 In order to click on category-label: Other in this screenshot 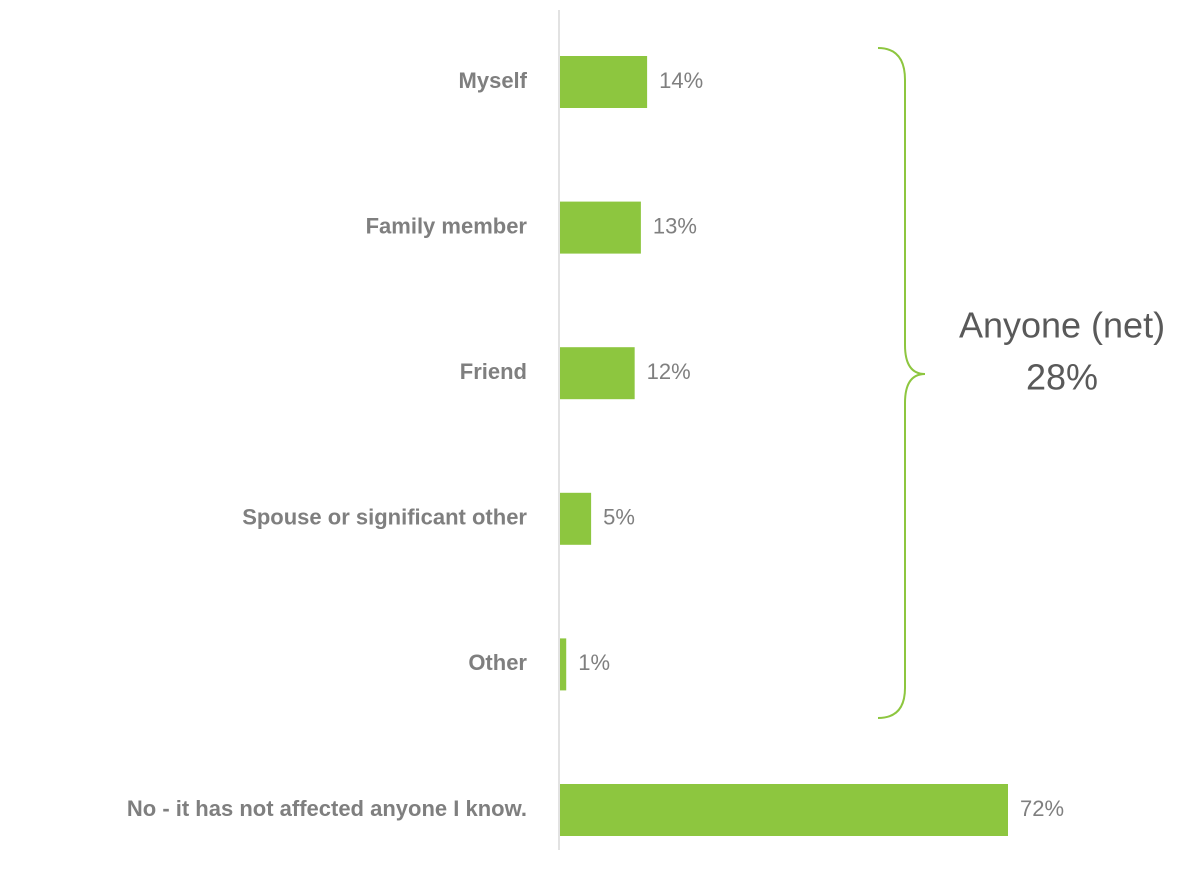, I will do `click(497, 662)`.